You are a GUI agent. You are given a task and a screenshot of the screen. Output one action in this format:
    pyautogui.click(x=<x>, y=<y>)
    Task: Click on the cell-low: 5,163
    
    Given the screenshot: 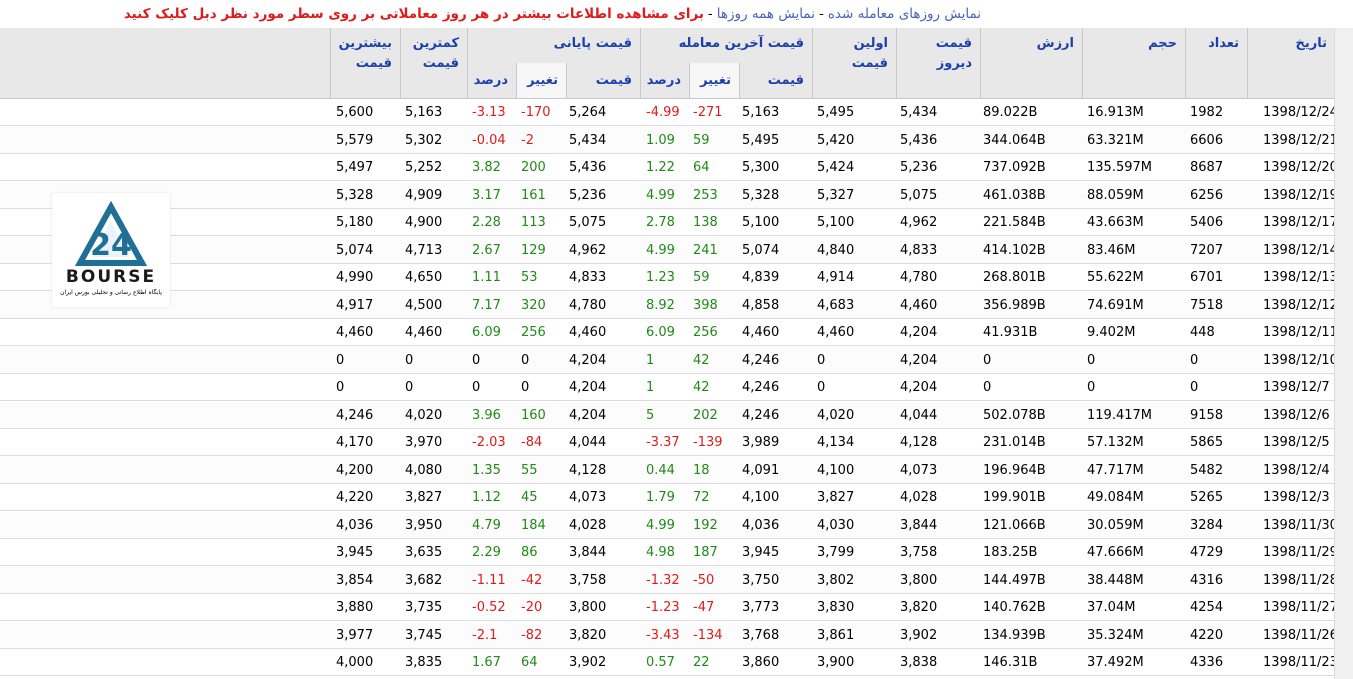 What is the action you would take?
    pyautogui.click(x=424, y=112)
    